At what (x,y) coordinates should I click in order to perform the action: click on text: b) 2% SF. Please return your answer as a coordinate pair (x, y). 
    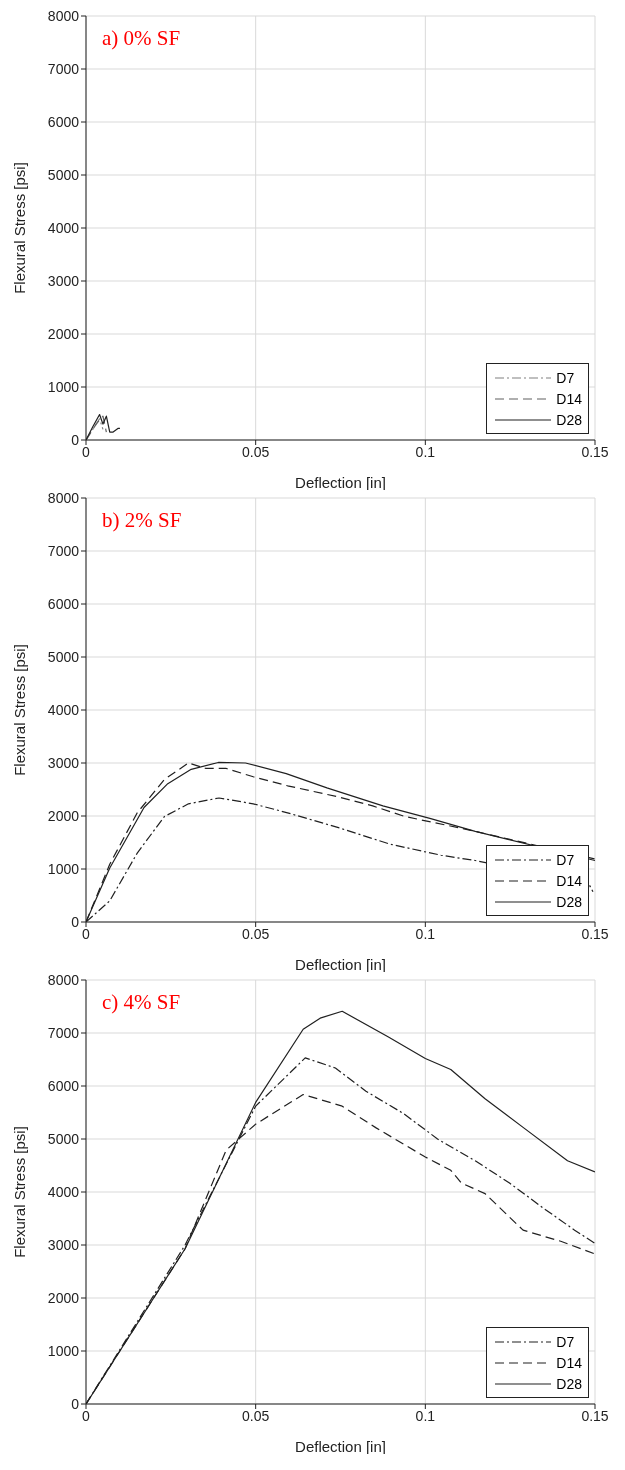
    Looking at the image, I should click on (142, 520).